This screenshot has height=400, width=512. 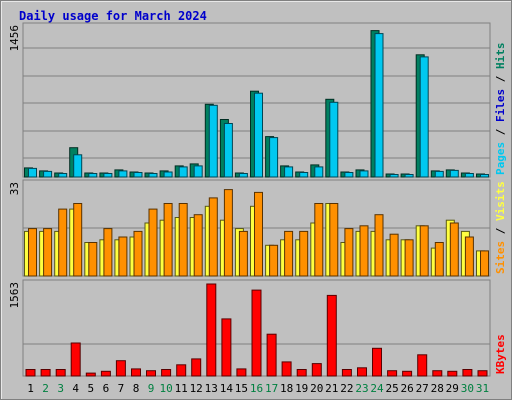 What do you see at coordinates (14, 188) in the screenshot?
I see `y-max-label: 33` at bounding box center [14, 188].